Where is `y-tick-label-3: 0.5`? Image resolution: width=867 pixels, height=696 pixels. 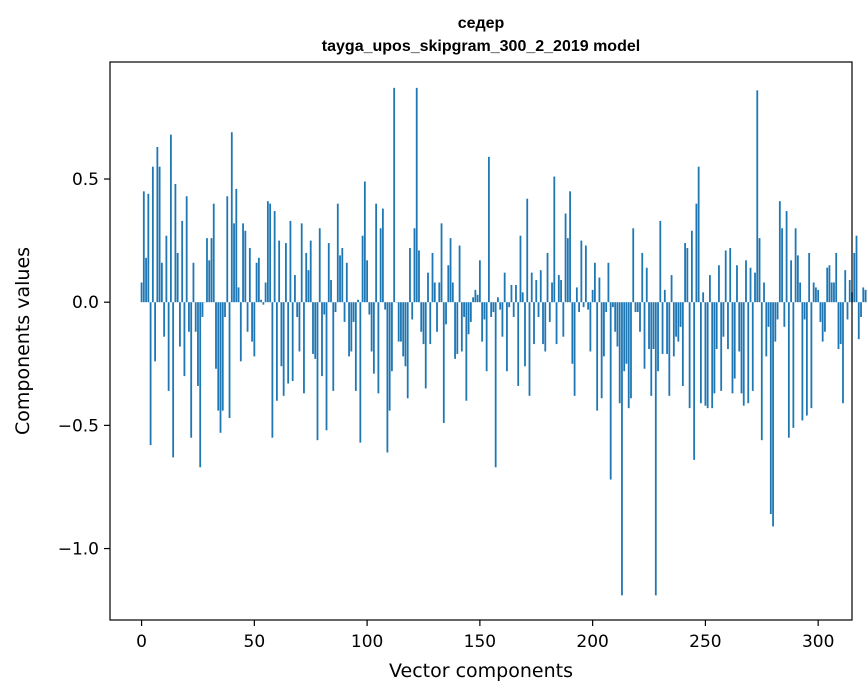 y-tick-label-3: 0.5 is located at coordinates (85, 180).